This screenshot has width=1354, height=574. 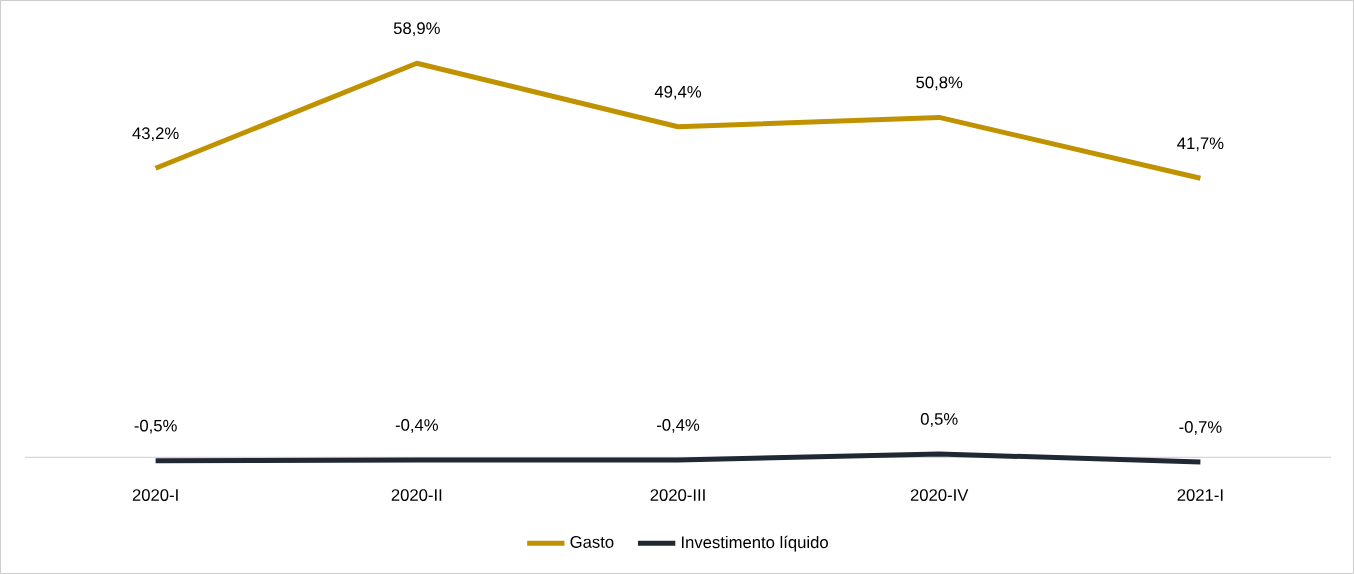 I want to click on x-tick-label: 2020-III, so click(x=677, y=495).